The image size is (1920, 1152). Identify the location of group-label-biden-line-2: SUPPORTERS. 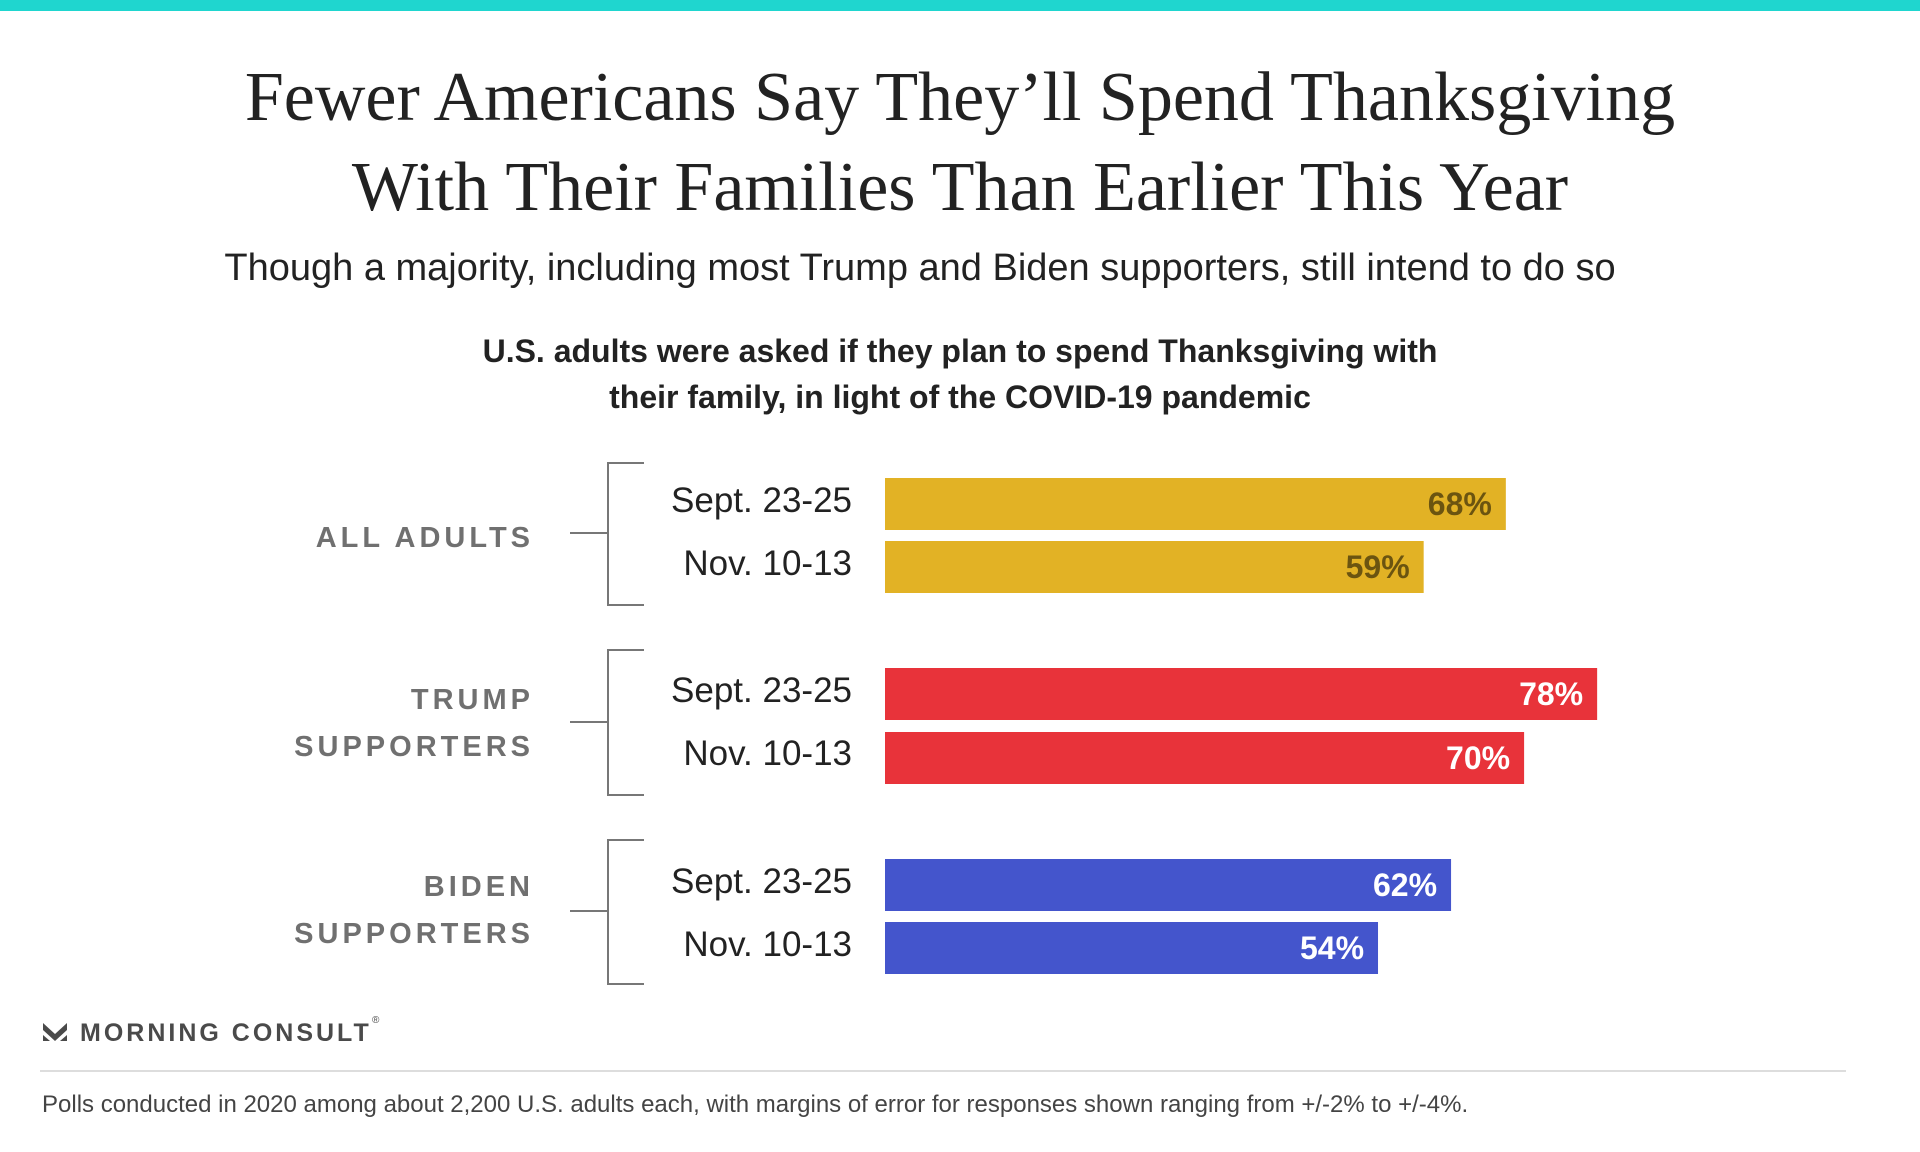
(414, 934).